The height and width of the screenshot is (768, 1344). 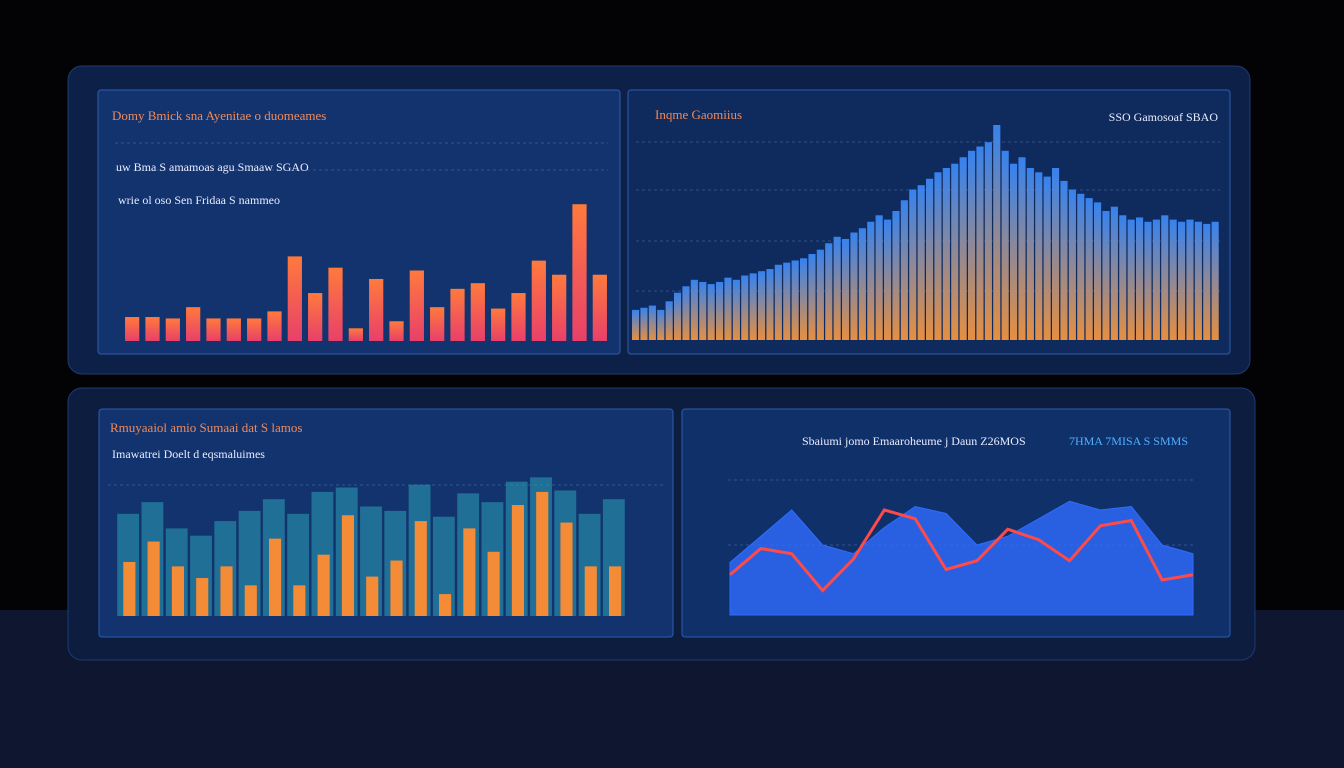 What do you see at coordinates (188, 454) in the screenshot?
I see `subtitle: Imawatrei Doelt d eqsmaluimes` at bounding box center [188, 454].